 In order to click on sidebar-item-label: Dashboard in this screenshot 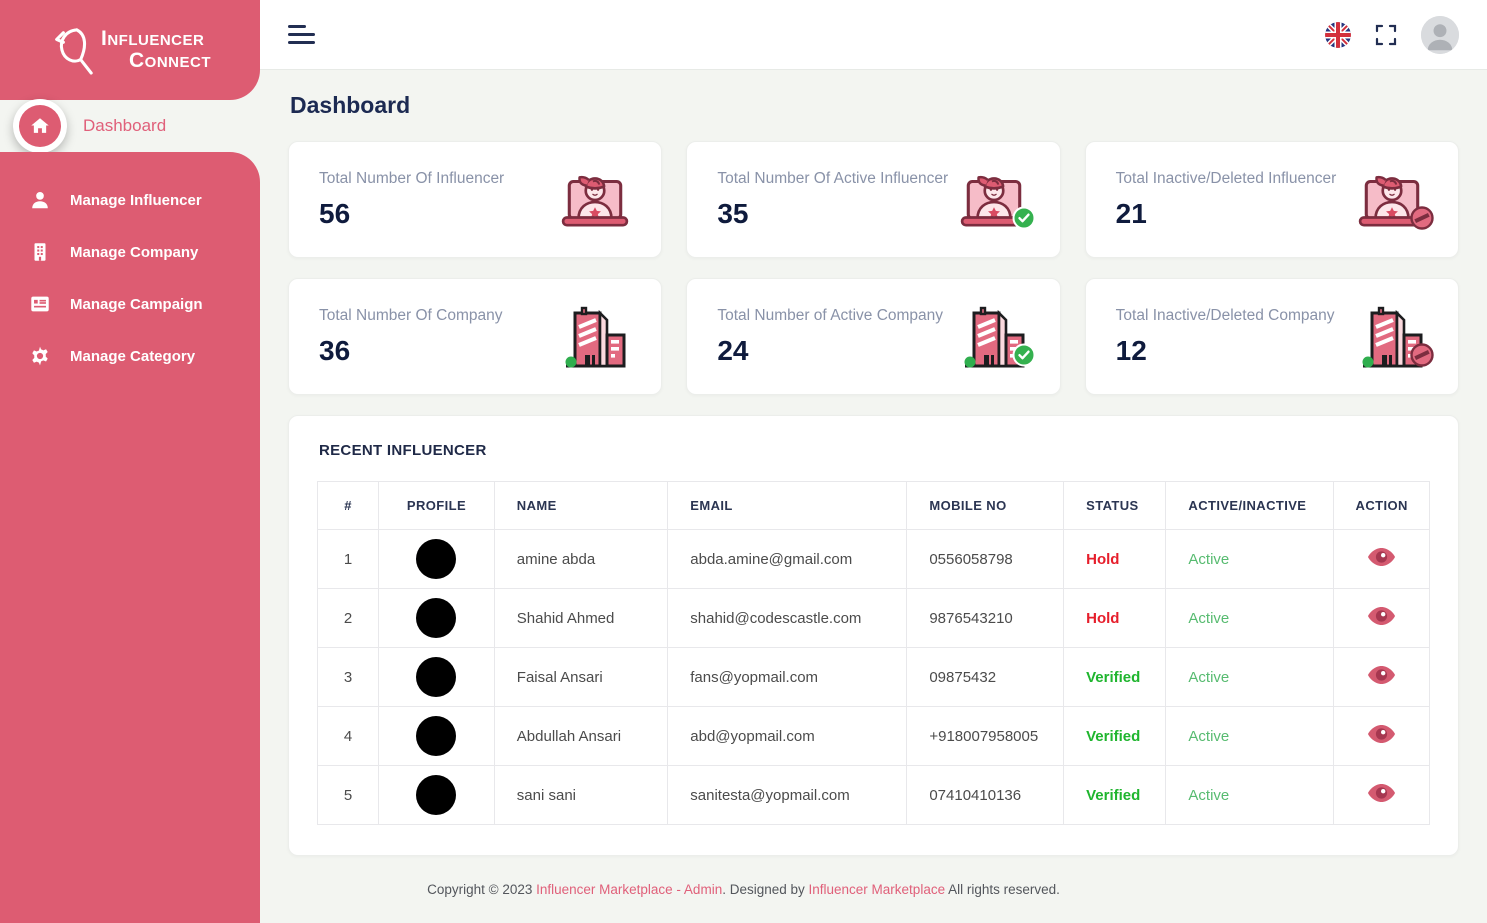, I will do `click(125, 125)`.